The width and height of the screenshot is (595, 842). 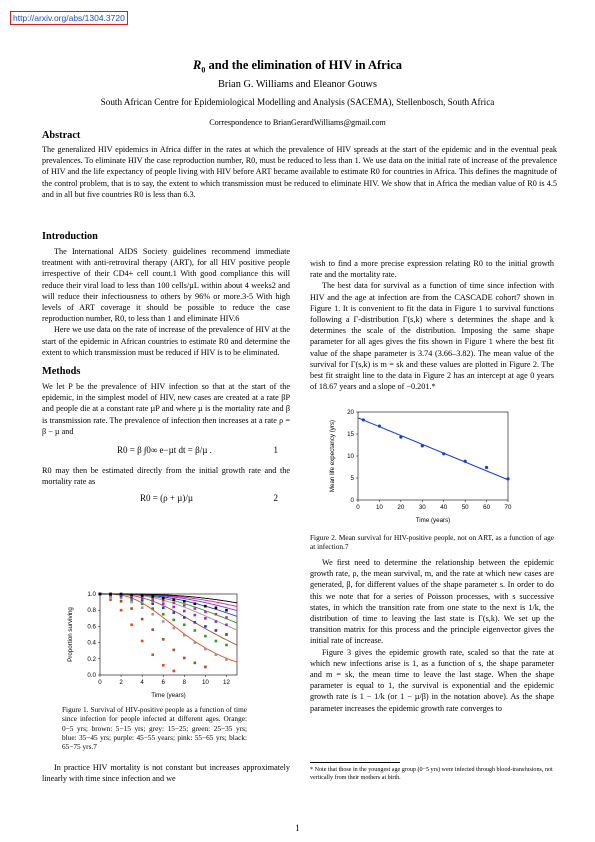 What do you see at coordinates (70, 634) in the screenshot?
I see `y-axis-label: Proportion surviving` at bounding box center [70, 634].